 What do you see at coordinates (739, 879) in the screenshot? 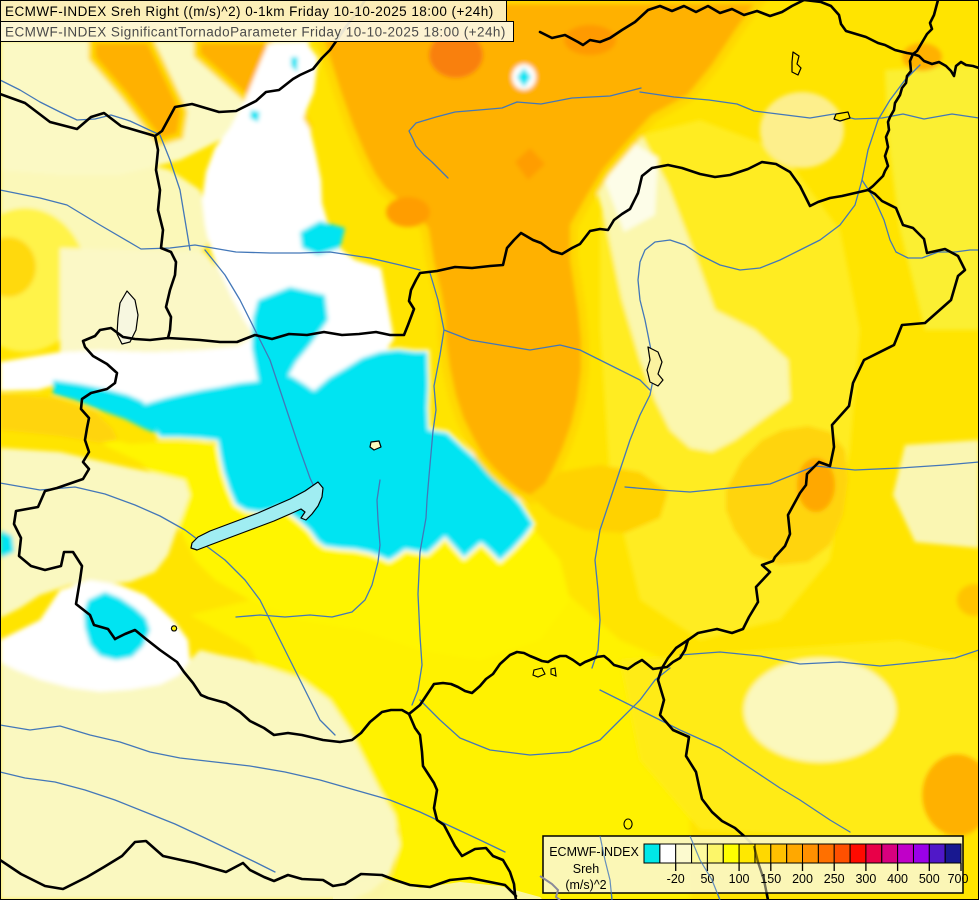
I see `svg-text: 100` at bounding box center [739, 879].